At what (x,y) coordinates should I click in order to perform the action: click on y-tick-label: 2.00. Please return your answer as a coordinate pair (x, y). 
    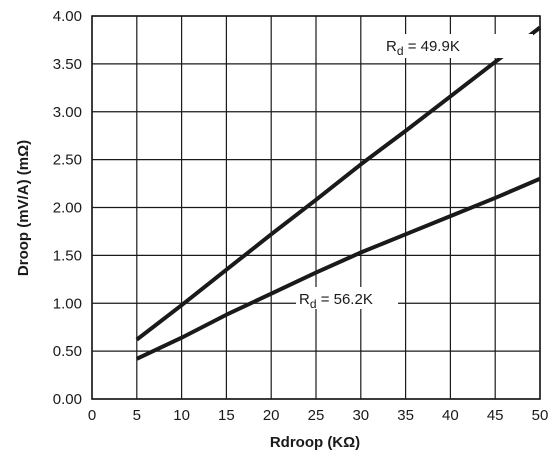
    Looking at the image, I should click on (67, 208).